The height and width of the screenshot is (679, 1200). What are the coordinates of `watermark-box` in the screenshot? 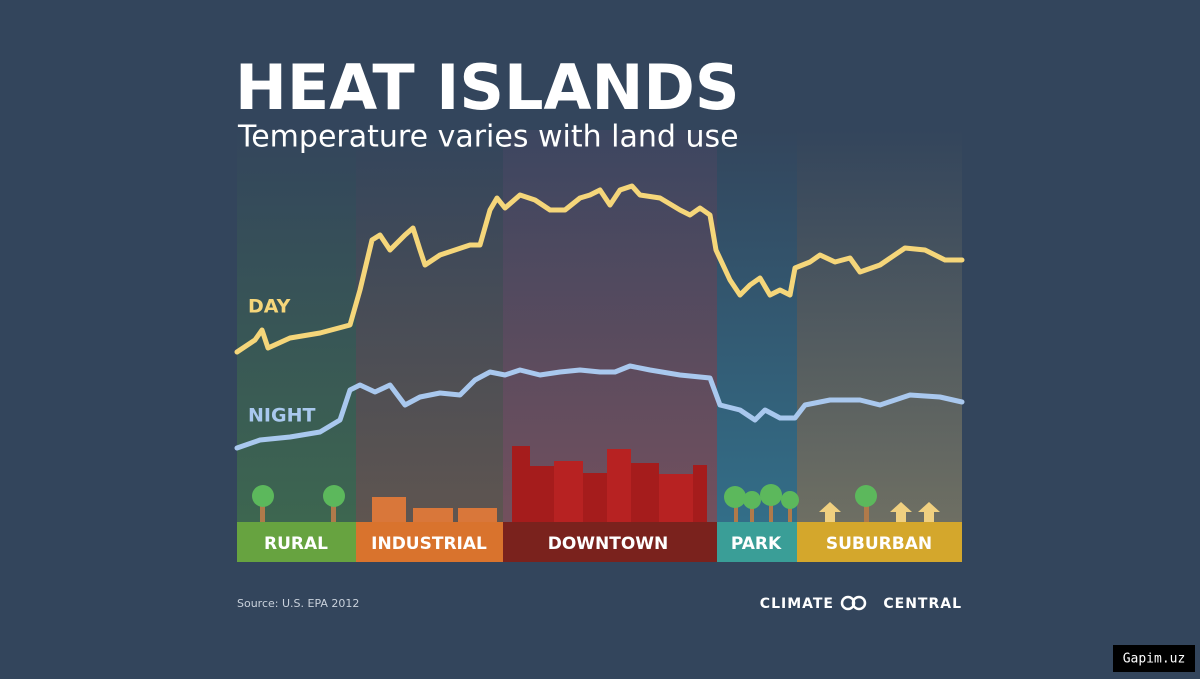 It's located at (1154, 658).